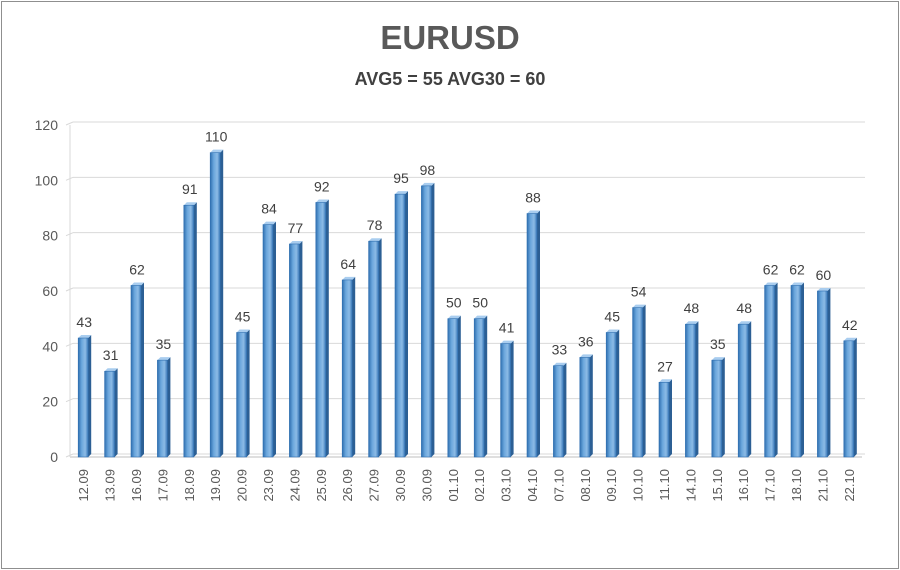 The width and height of the screenshot is (900, 570). Describe the element at coordinates (450, 37) in the screenshot. I see `chart-title: EURUSD` at that location.